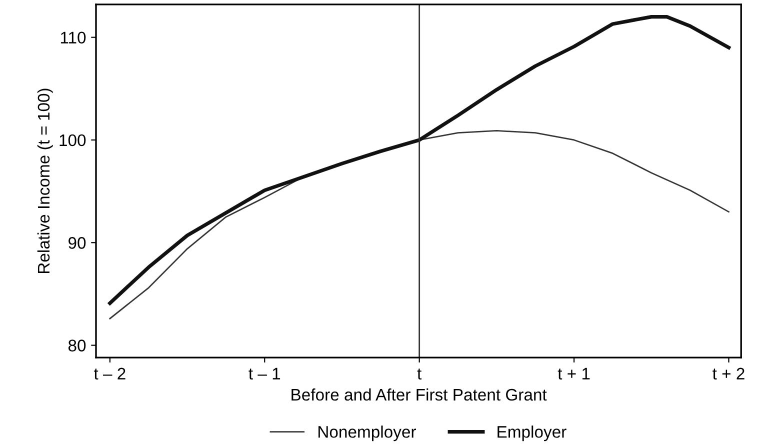 The image size is (768, 447). Describe the element at coordinates (110, 374) in the screenshot. I see `x-tick-label: t – 2` at that location.